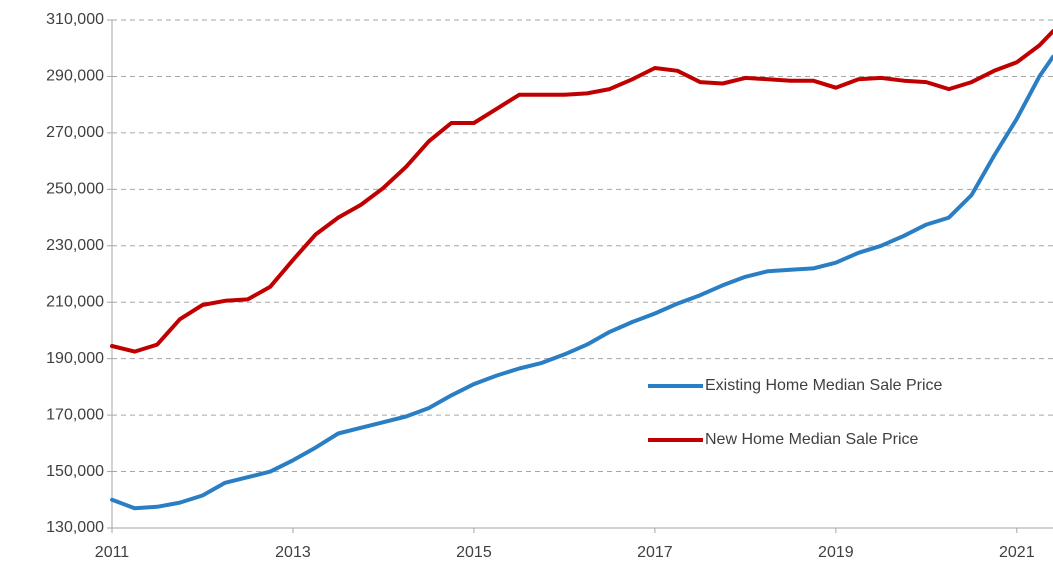 This screenshot has width=1053, height=572. What do you see at coordinates (75, 527) in the screenshot?
I see `y-tick-label: 130,000` at bounding box center [75, 527].